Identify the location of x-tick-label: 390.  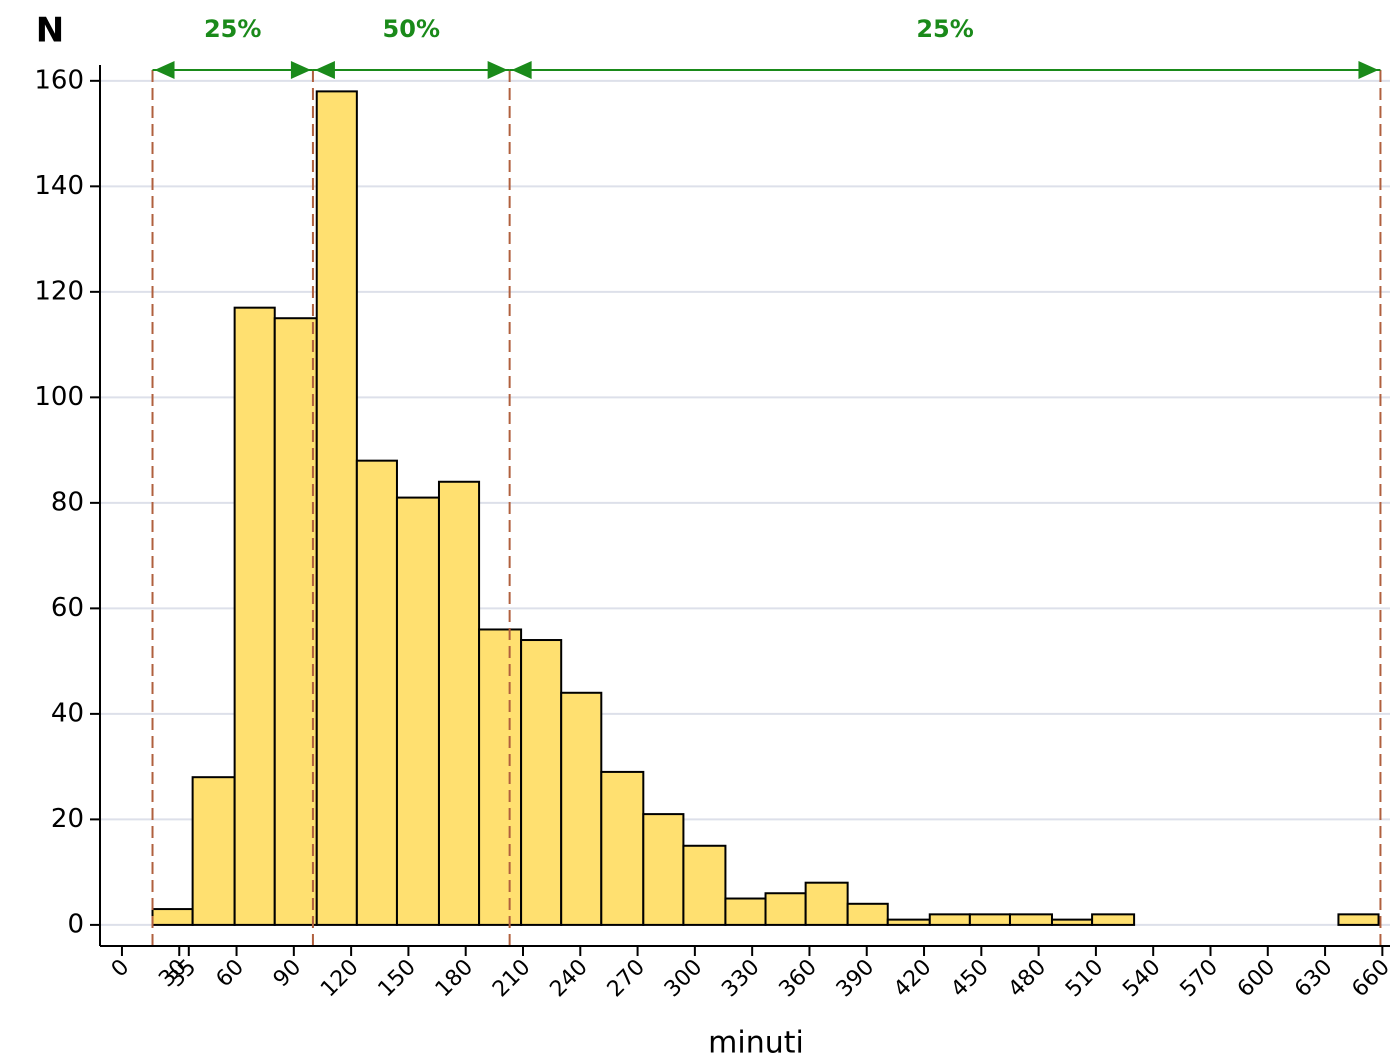
(855, 978).